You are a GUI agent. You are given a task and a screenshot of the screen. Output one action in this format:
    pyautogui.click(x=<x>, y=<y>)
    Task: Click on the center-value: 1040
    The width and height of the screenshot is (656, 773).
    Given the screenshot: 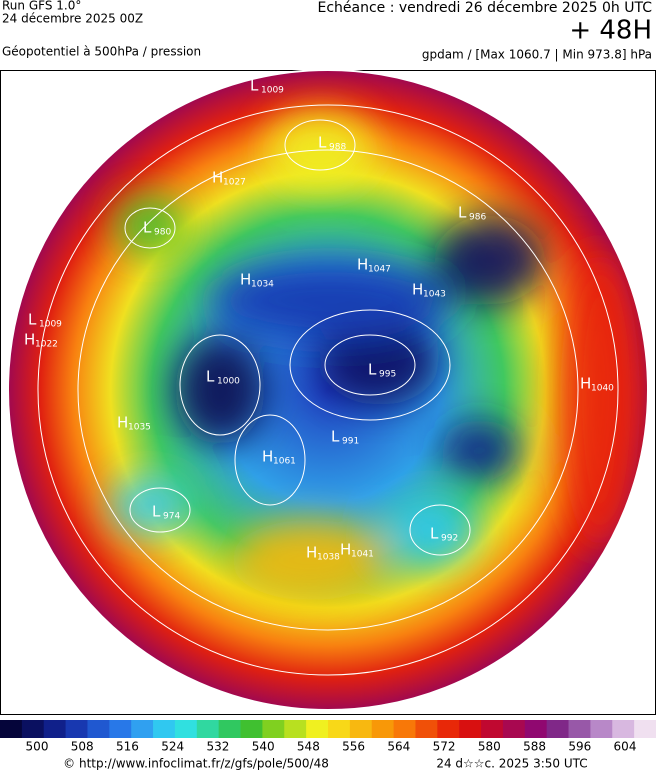 What is the action you would take?
    pyautogui.click(x=602, y=389)
    